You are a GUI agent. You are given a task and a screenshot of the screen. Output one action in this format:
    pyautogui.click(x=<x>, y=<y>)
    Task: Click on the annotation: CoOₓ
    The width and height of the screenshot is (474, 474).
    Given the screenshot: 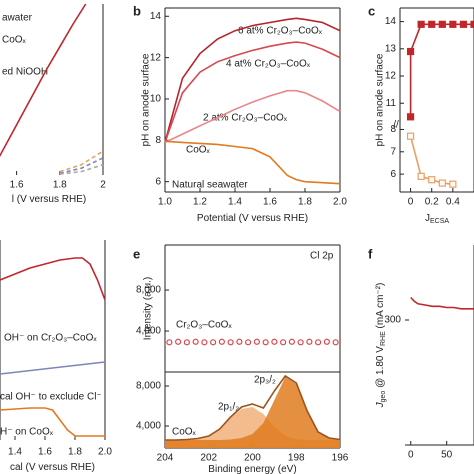 What is the action you would take?
    pyautogui.click(x=14, y=40)
    